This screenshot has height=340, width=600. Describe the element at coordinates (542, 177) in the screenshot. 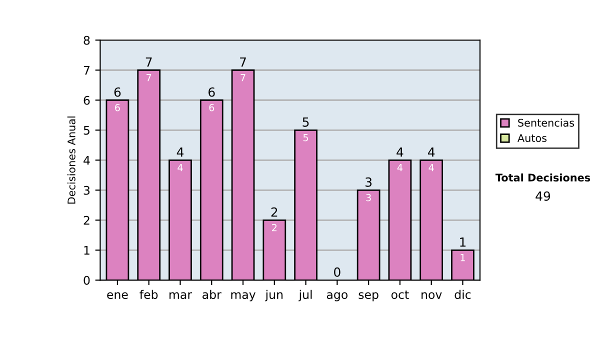

I see `text: Total Decisiones` at that location.